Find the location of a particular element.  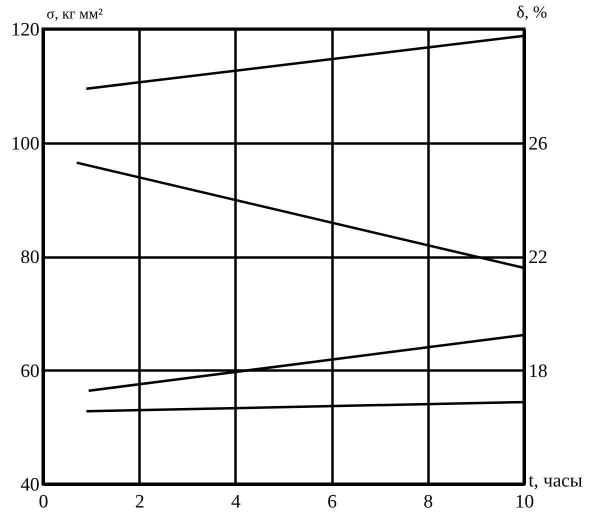

y2-tick-label: 26 is located at coordinates (538, 143).